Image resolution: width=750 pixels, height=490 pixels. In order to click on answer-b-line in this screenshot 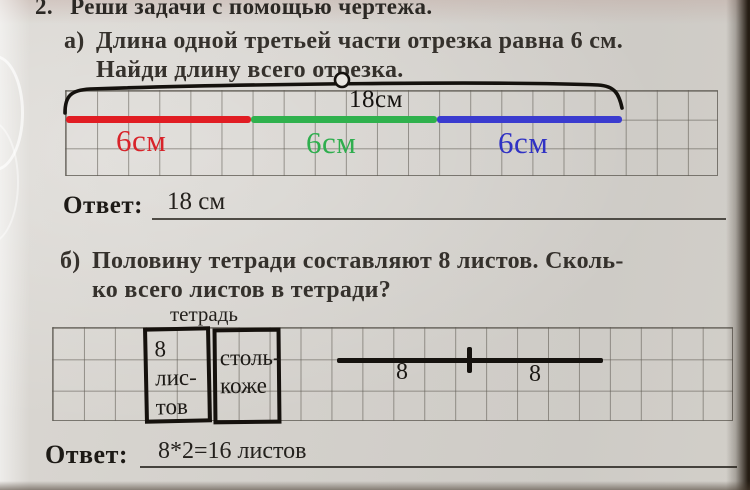, I will do `click(438, 453)`.